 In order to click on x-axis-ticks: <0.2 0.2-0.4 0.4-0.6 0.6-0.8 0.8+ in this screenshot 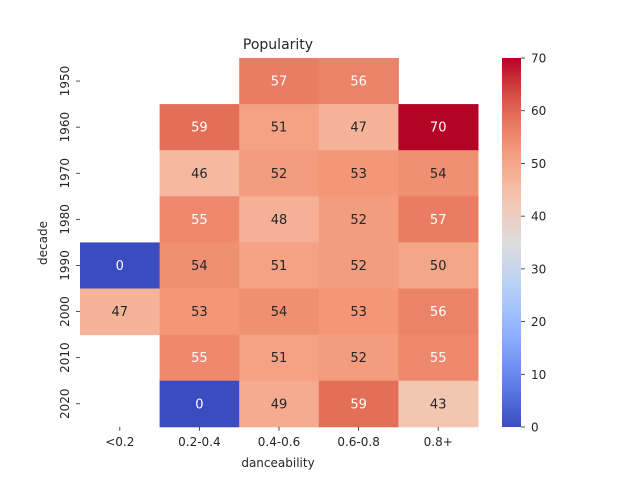, I will do `click(279, 437)`.